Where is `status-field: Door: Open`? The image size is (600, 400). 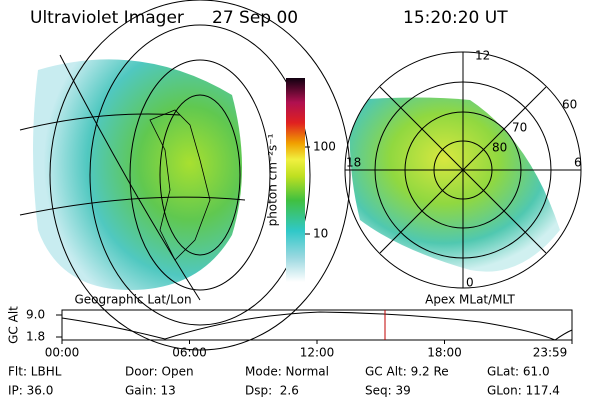
status-field: Door: Open is located at coordinates (159, 372).